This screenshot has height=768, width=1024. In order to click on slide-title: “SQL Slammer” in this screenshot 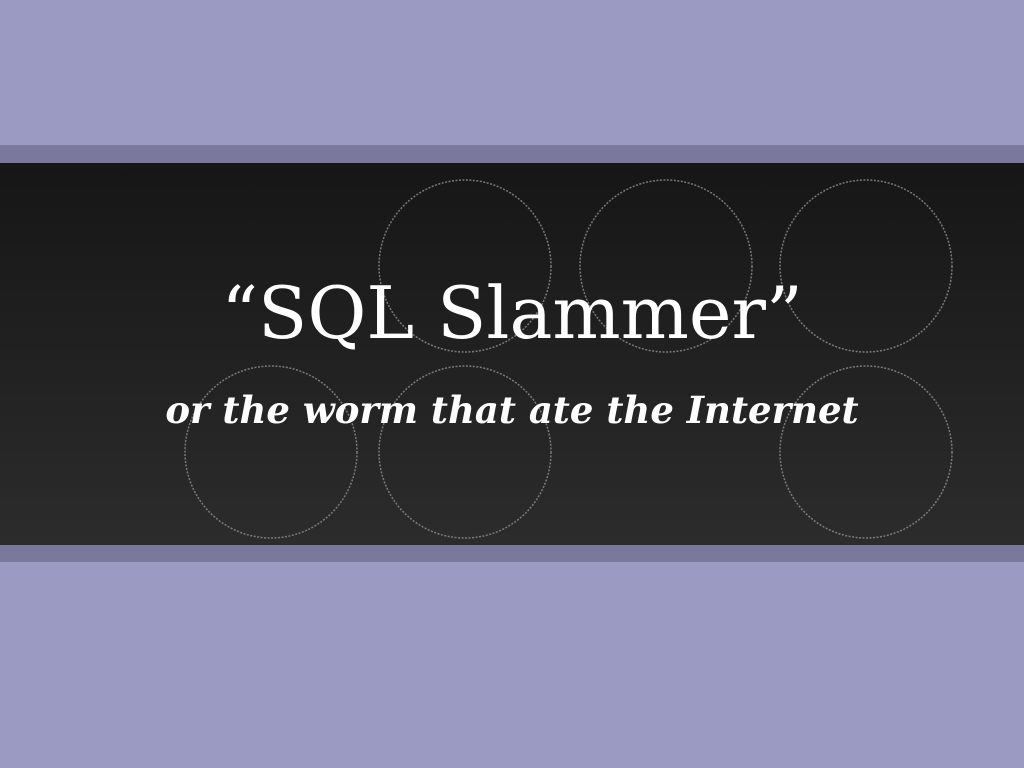, I will do `click(512, 313)`.